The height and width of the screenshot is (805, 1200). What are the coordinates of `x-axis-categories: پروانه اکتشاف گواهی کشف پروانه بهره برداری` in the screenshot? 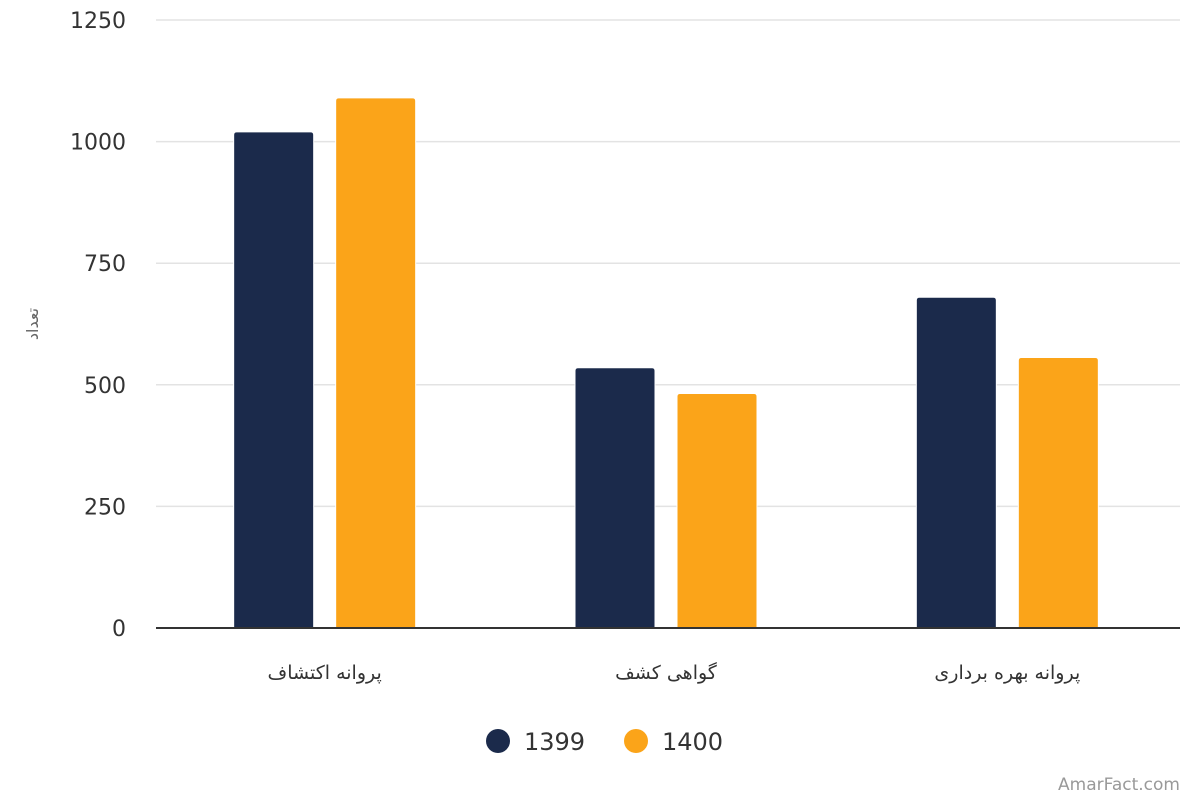 It's located at (674, 672).